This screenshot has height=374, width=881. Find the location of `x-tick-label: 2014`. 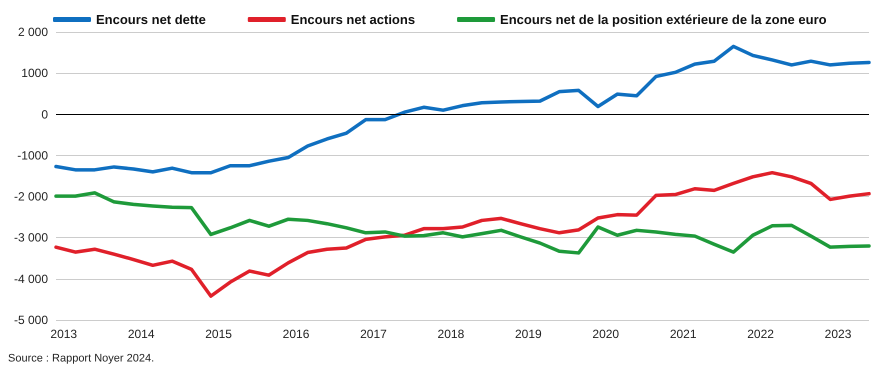

x-tick-label: 2014 is located at coordinates (141, 334).